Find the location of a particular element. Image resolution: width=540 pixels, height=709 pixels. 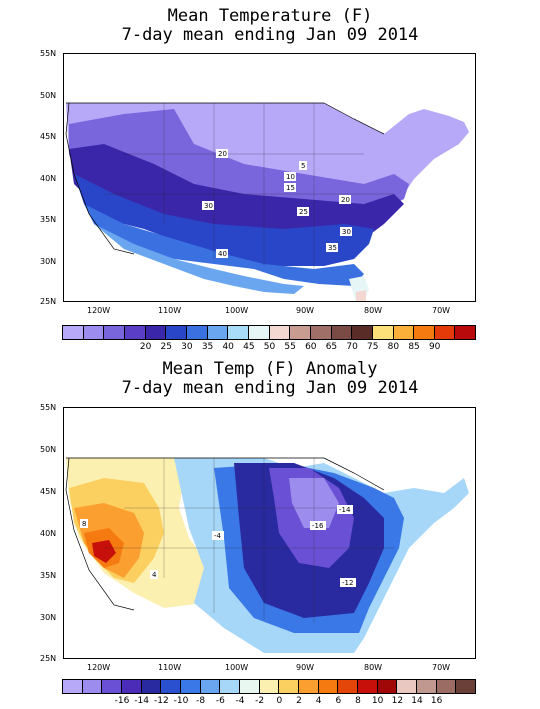

colorbar-label: 2 is located at coordinates (299, 701).